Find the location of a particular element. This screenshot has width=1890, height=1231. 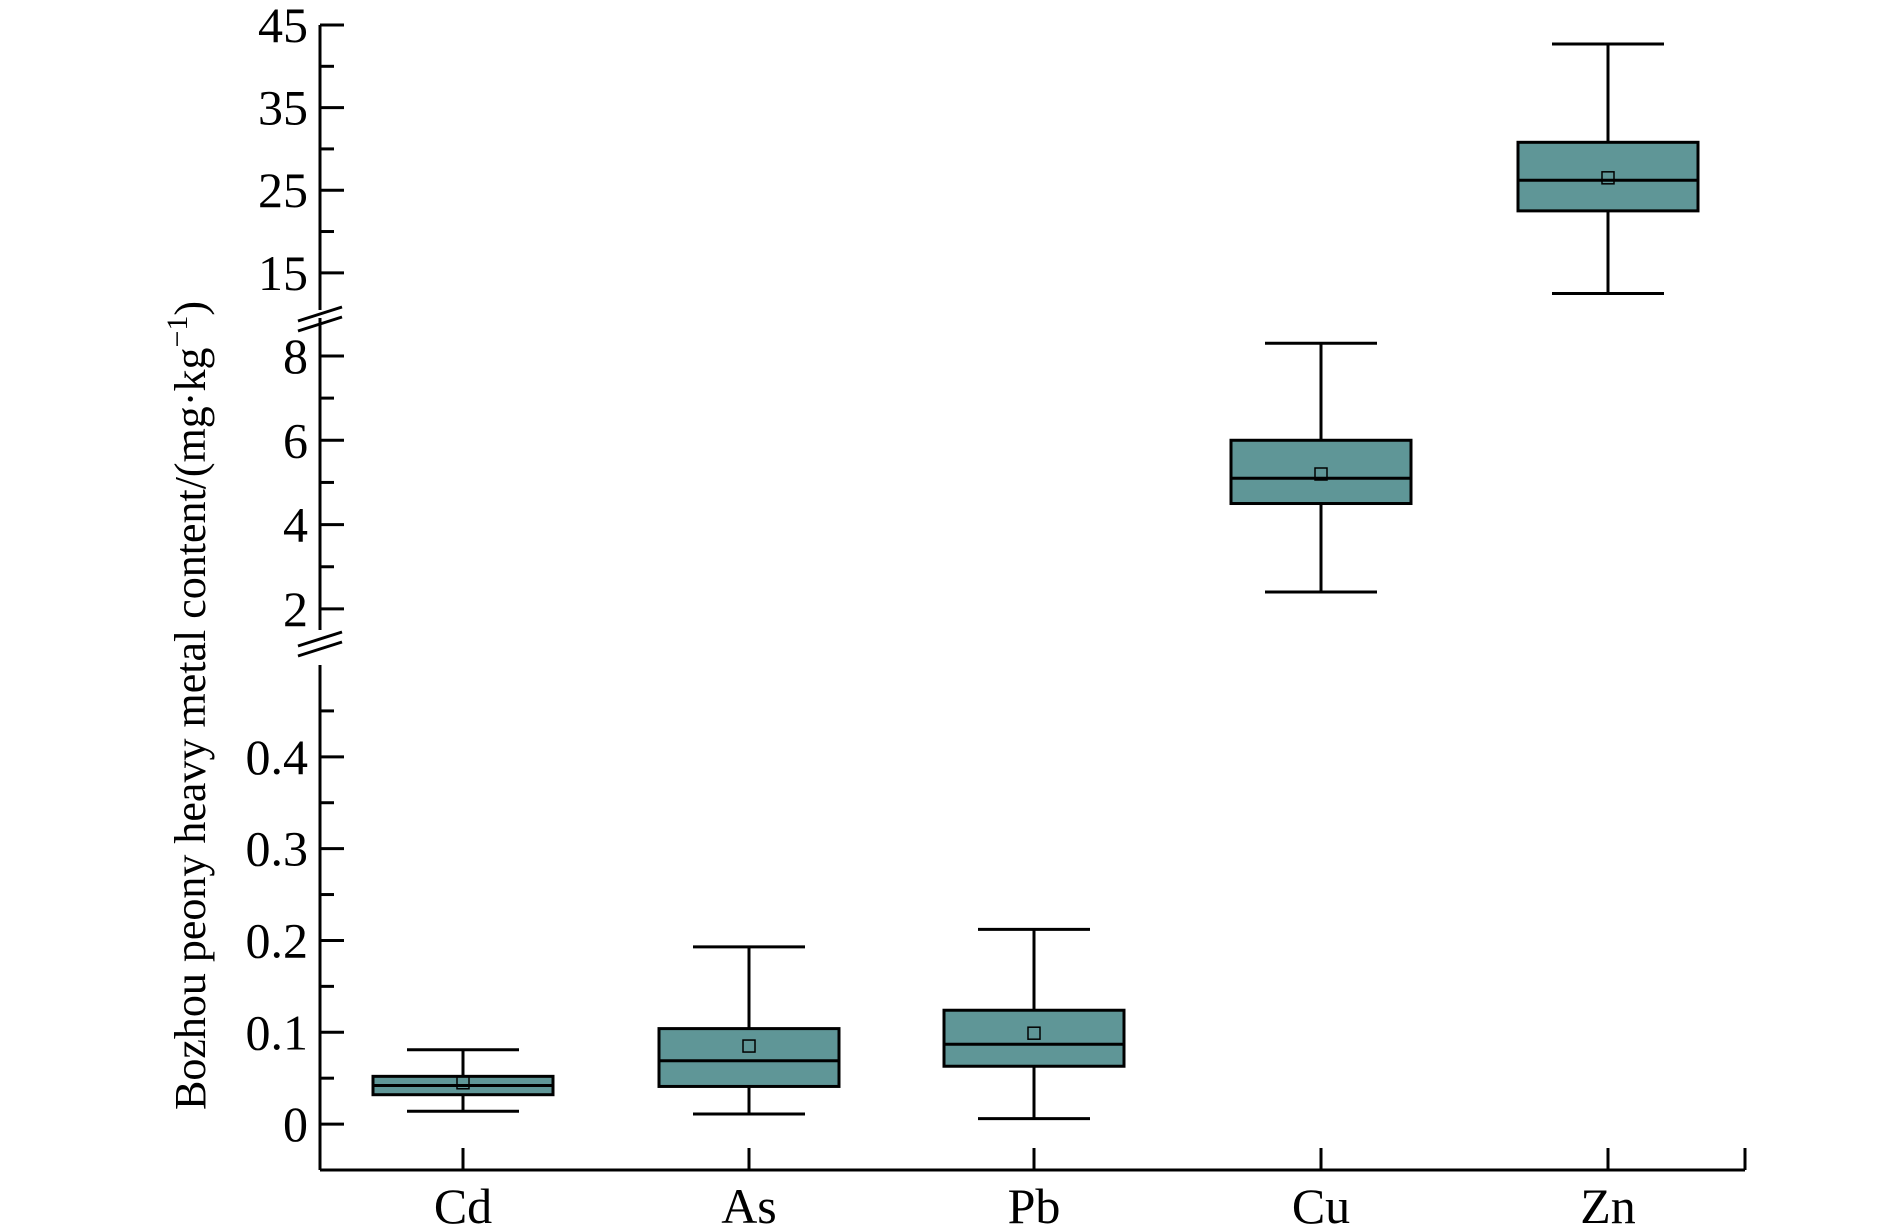

y-tick-label: 25 is located at coordinates (283, 190).